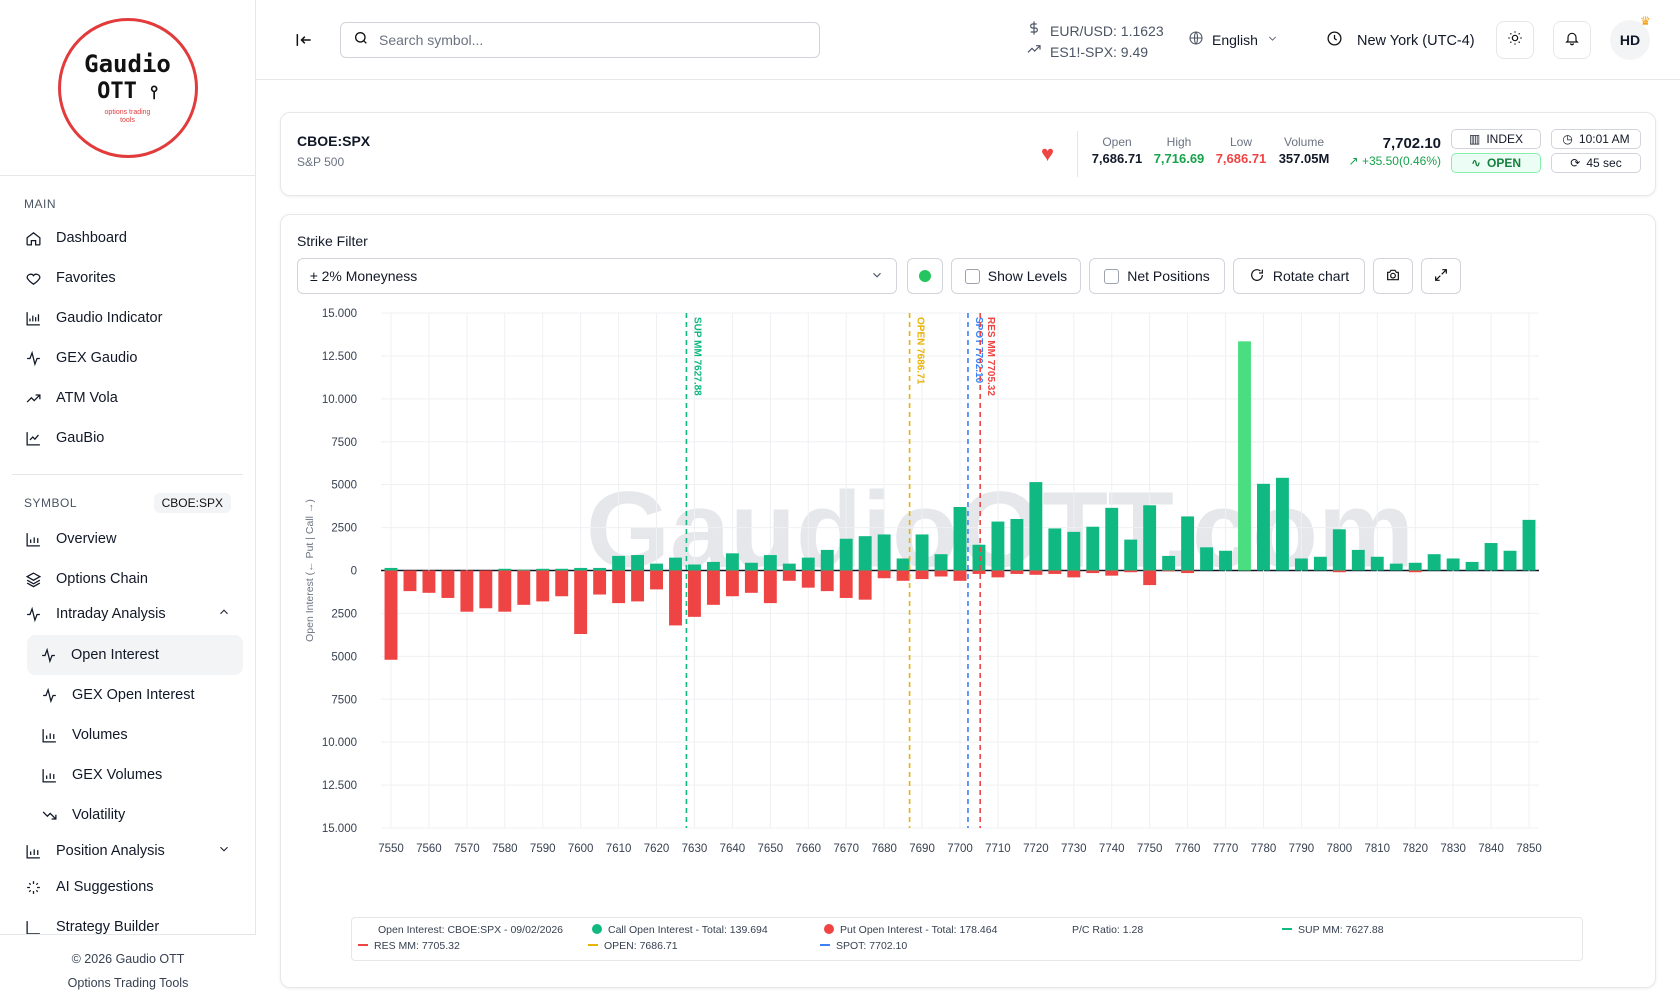 The width and height of the screenshot is (1680, 1000). Describe the element at coordinates (127, 579) in the screenshot. I see `sidebar-item-options-chain: Options Chain` at that location.